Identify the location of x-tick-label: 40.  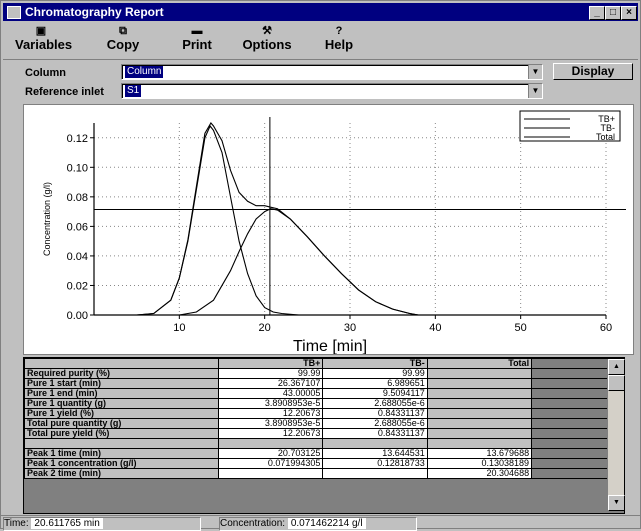
(435, 328).